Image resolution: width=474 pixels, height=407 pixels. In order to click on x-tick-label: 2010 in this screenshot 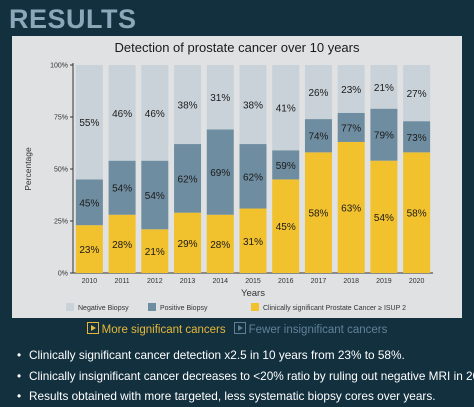, I will do `click(90, 281)`.